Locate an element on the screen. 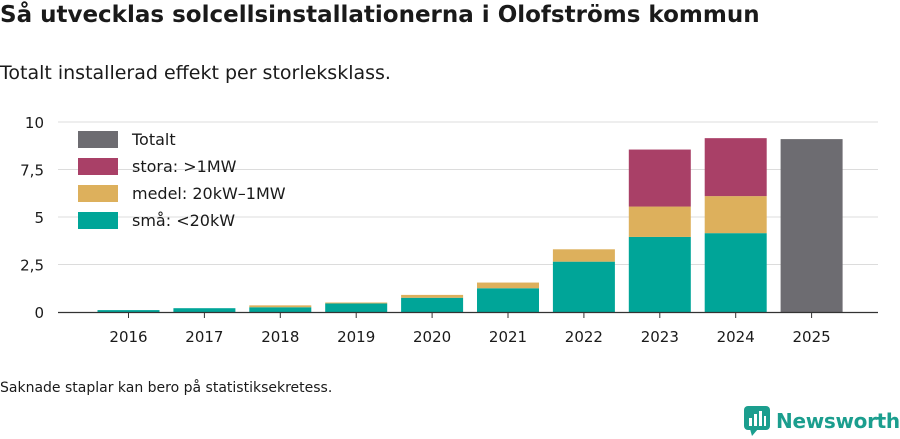 The height and width of the screenshot is (439, 900). newsworthy-logo: Newsworthy is located at coordinates (822, 421).